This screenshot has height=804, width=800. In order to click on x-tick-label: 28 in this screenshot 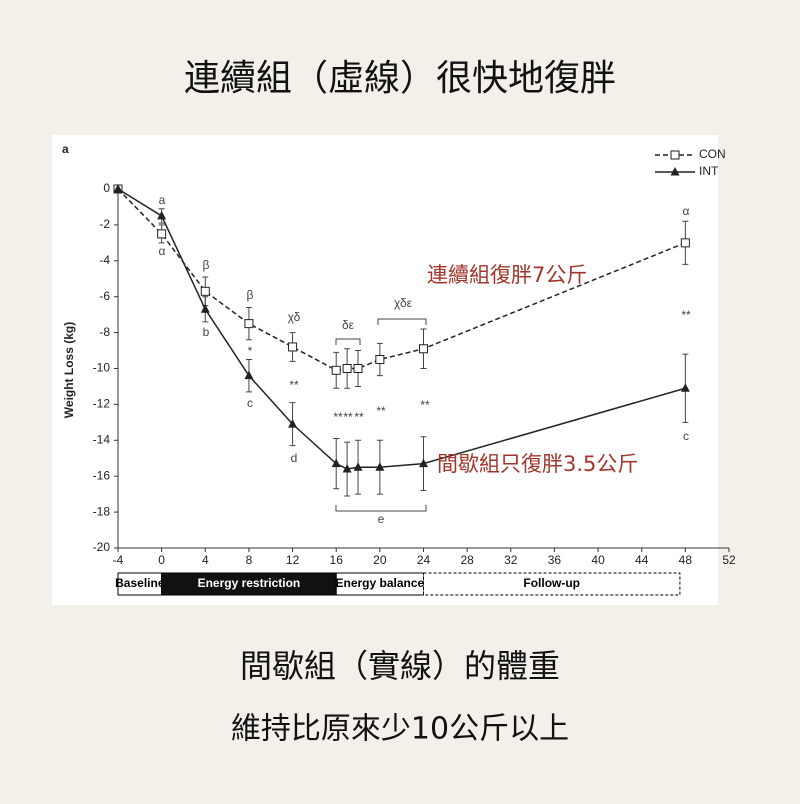, I will do `click(467, 560)`.